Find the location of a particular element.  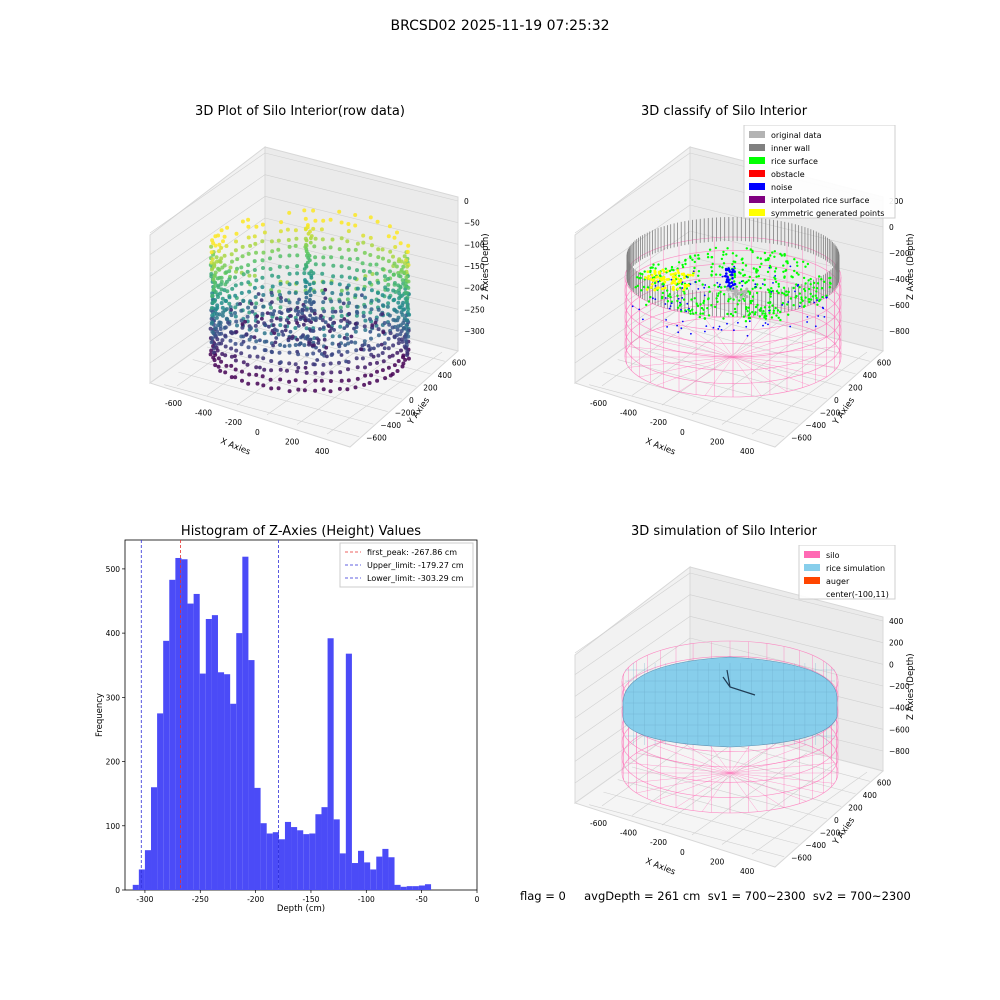

reference-lines is located at coordinates (209, 715).